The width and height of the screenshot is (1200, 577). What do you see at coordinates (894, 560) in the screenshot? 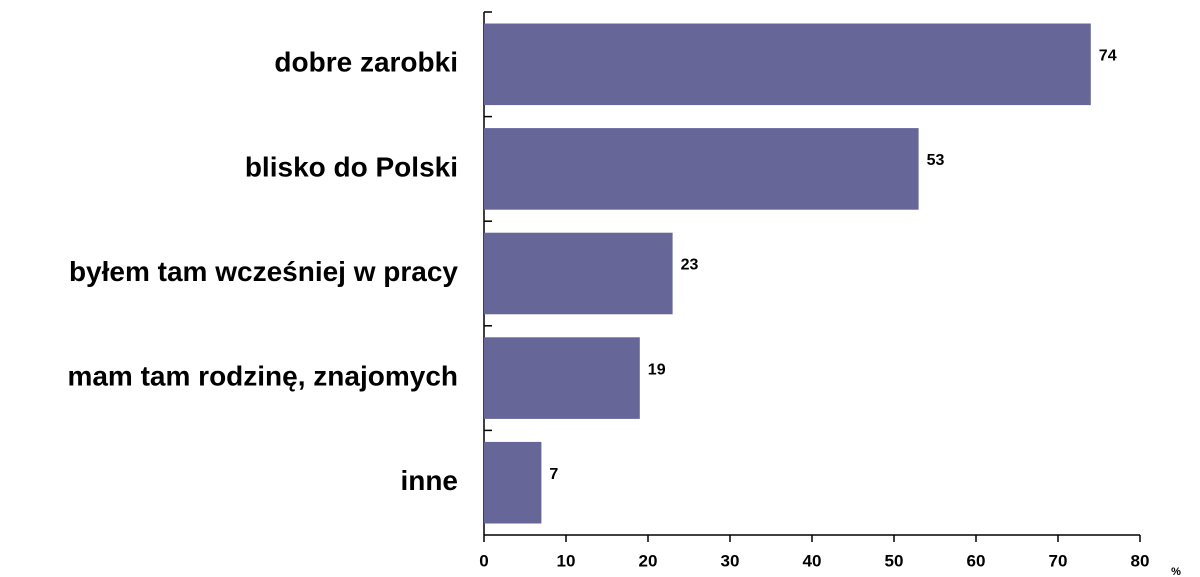
I see `x-tick-label: 50` at bounding box center [894, 560].